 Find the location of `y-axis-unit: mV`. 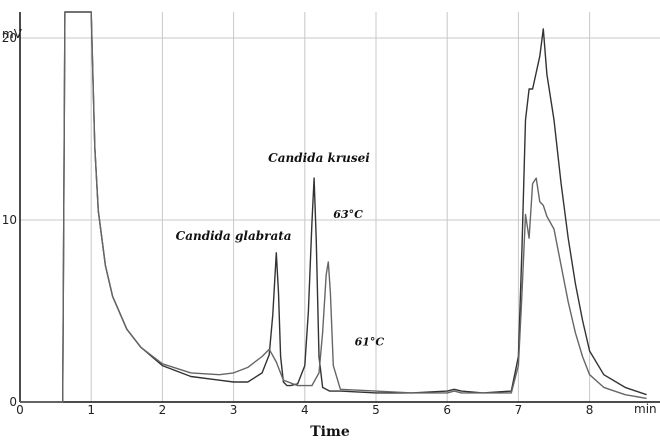

y-axis-unit: mV is located at coordinates (12, 34).